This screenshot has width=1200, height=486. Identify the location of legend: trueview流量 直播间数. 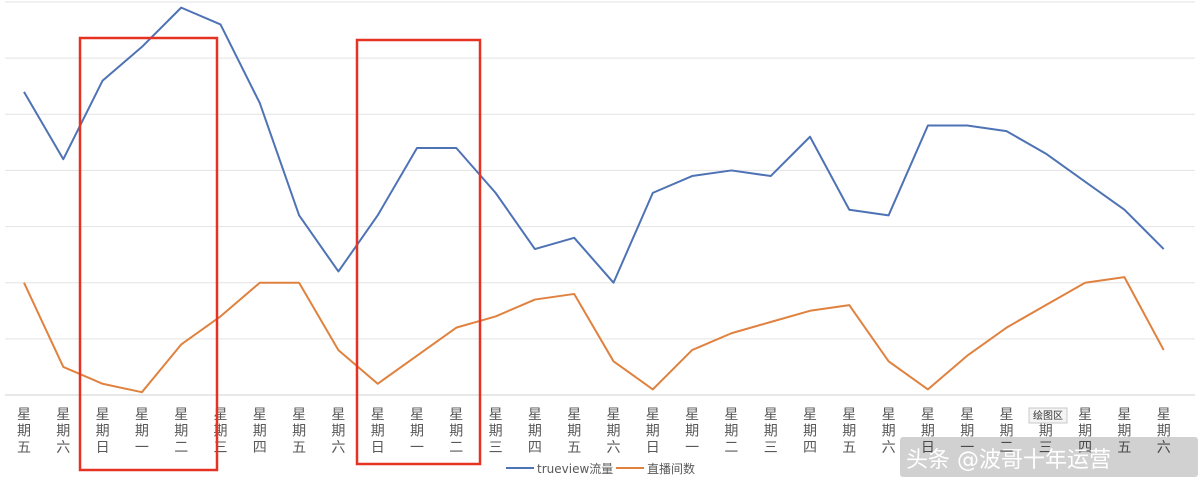
(600, 468).